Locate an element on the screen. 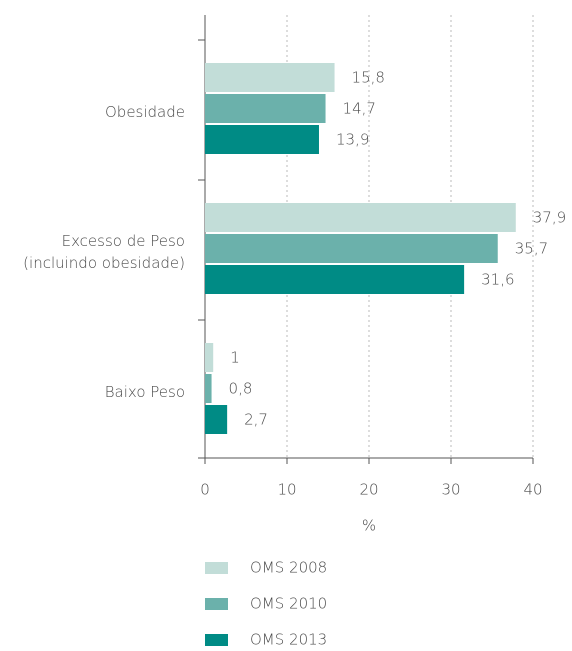 This screenshot has height=651, width=572. y-tick-label: Excesso de Peso (incluindo obesidade) is located at coordinates (104, 252).